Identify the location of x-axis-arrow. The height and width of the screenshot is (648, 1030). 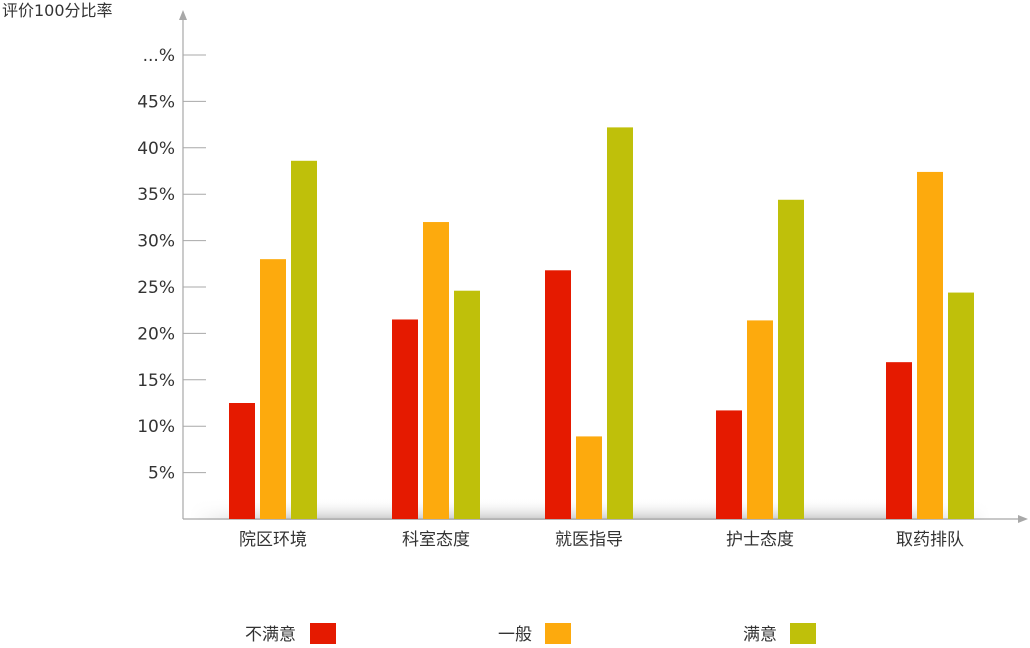
(1023, 519).